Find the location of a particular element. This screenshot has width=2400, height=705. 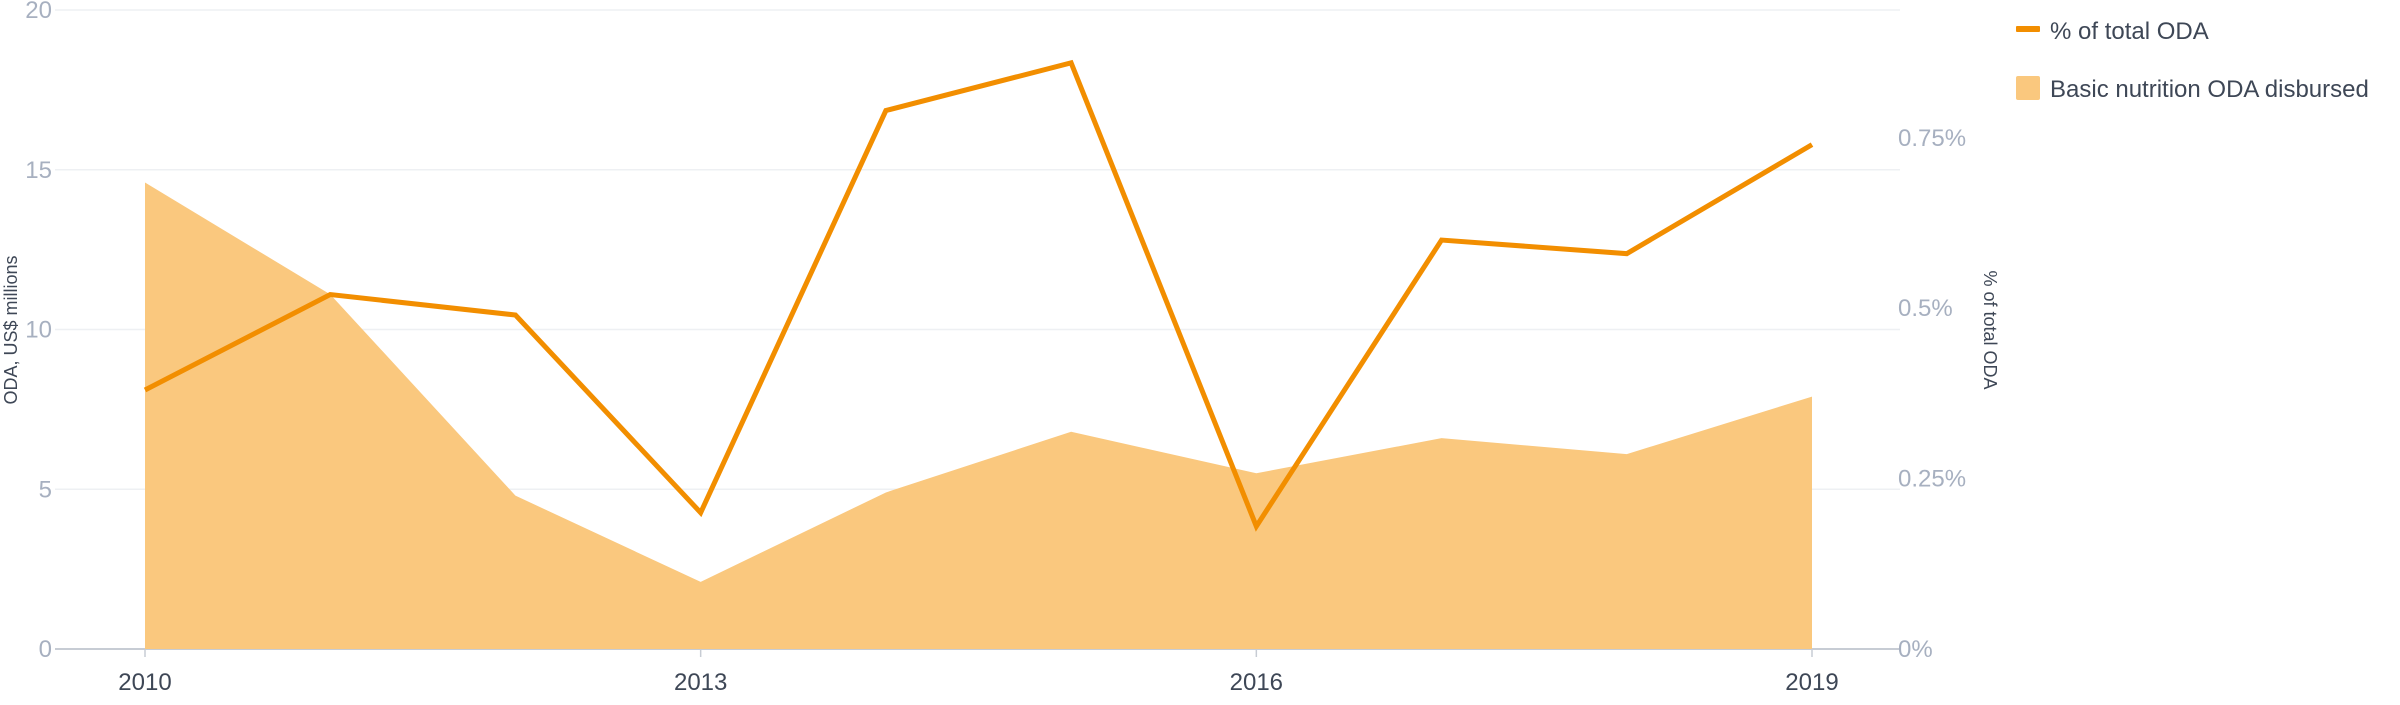

x-tick-label: 2010 is located at coordinates (144, 682).